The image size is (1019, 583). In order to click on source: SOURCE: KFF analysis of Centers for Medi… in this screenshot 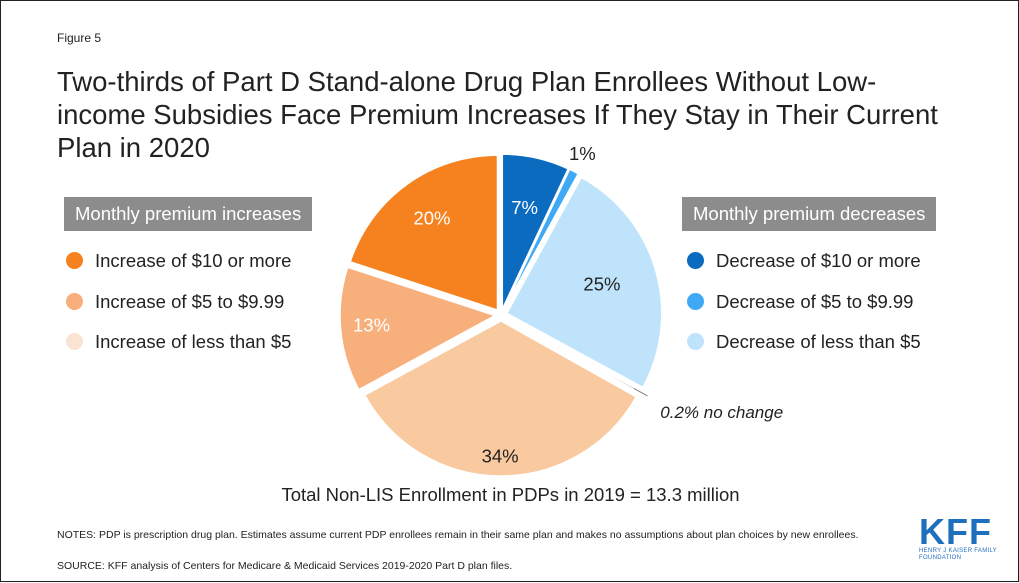, I will do `click(285, 566)`.